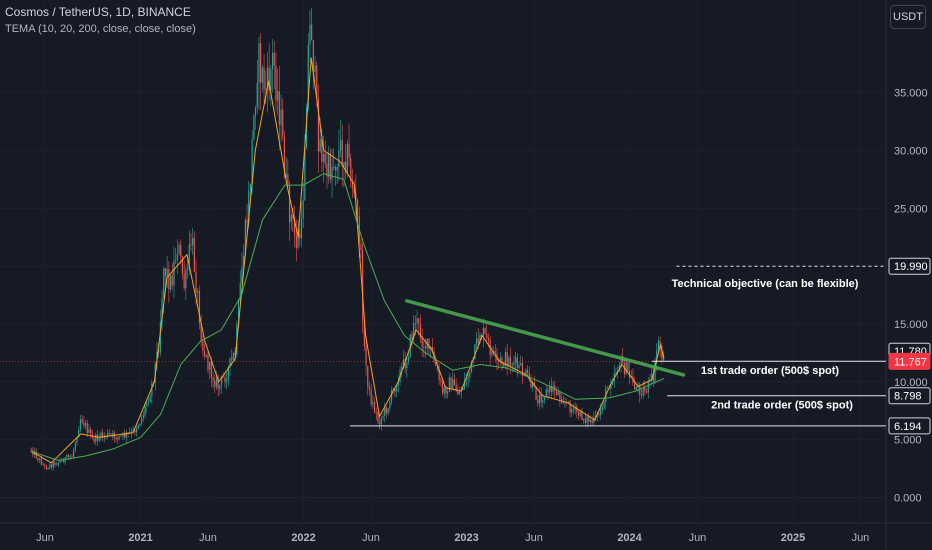 The width and height of the screenshot is (932, 550). I want to click on time-axis: Jun 2021 Jun 2022 Jun 2023 Jun 2024 Jun 2025 Jun, so click(452, 538).